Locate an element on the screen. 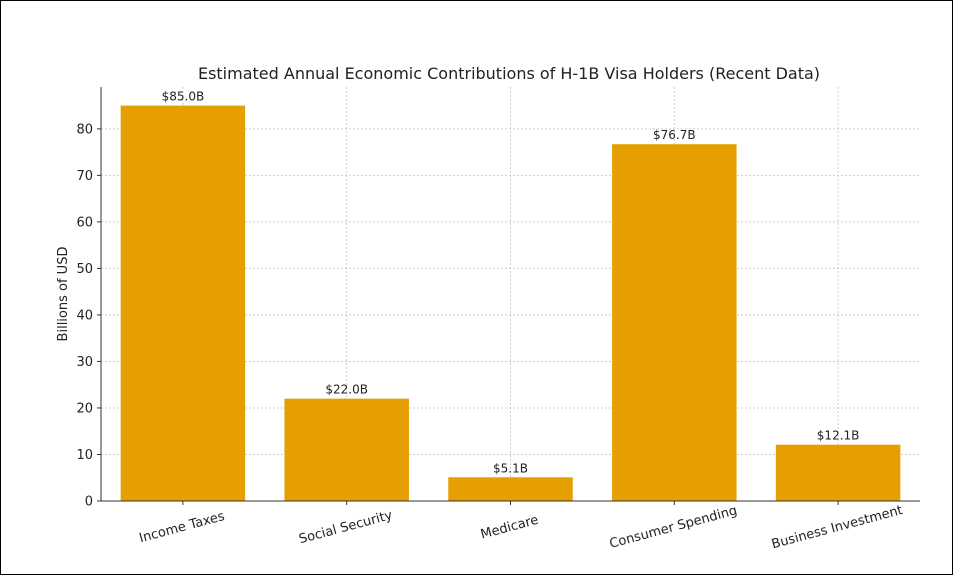  data-label: $12.1B is located at coordinates (838, 436).